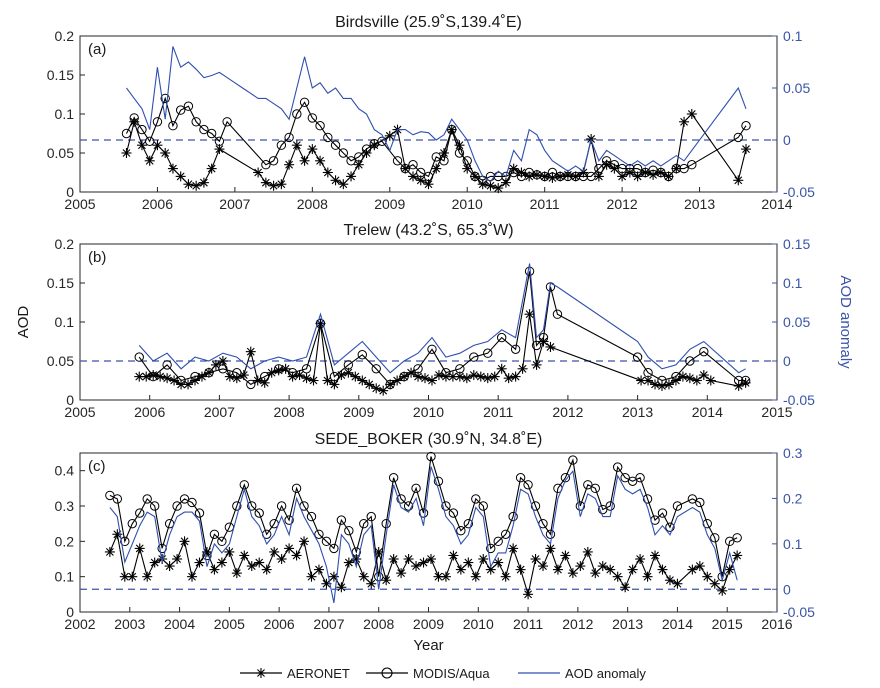  I want to click on x-tick-label: 2008, so click(312, 204).